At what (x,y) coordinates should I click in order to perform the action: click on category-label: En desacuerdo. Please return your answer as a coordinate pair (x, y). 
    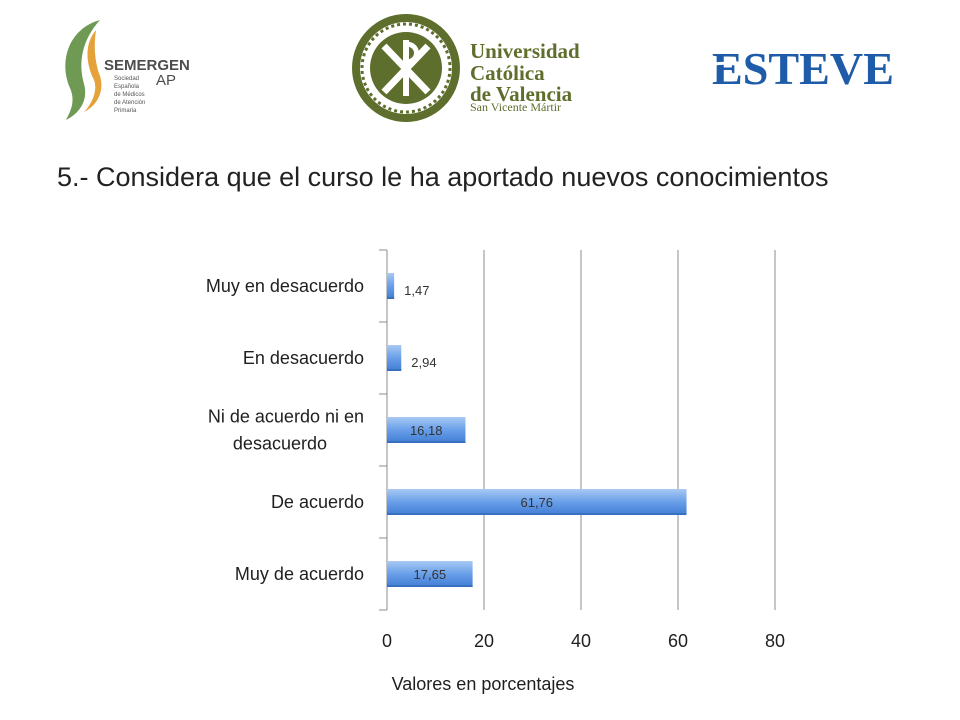
    Looking at the image, I should click on (303, 358).